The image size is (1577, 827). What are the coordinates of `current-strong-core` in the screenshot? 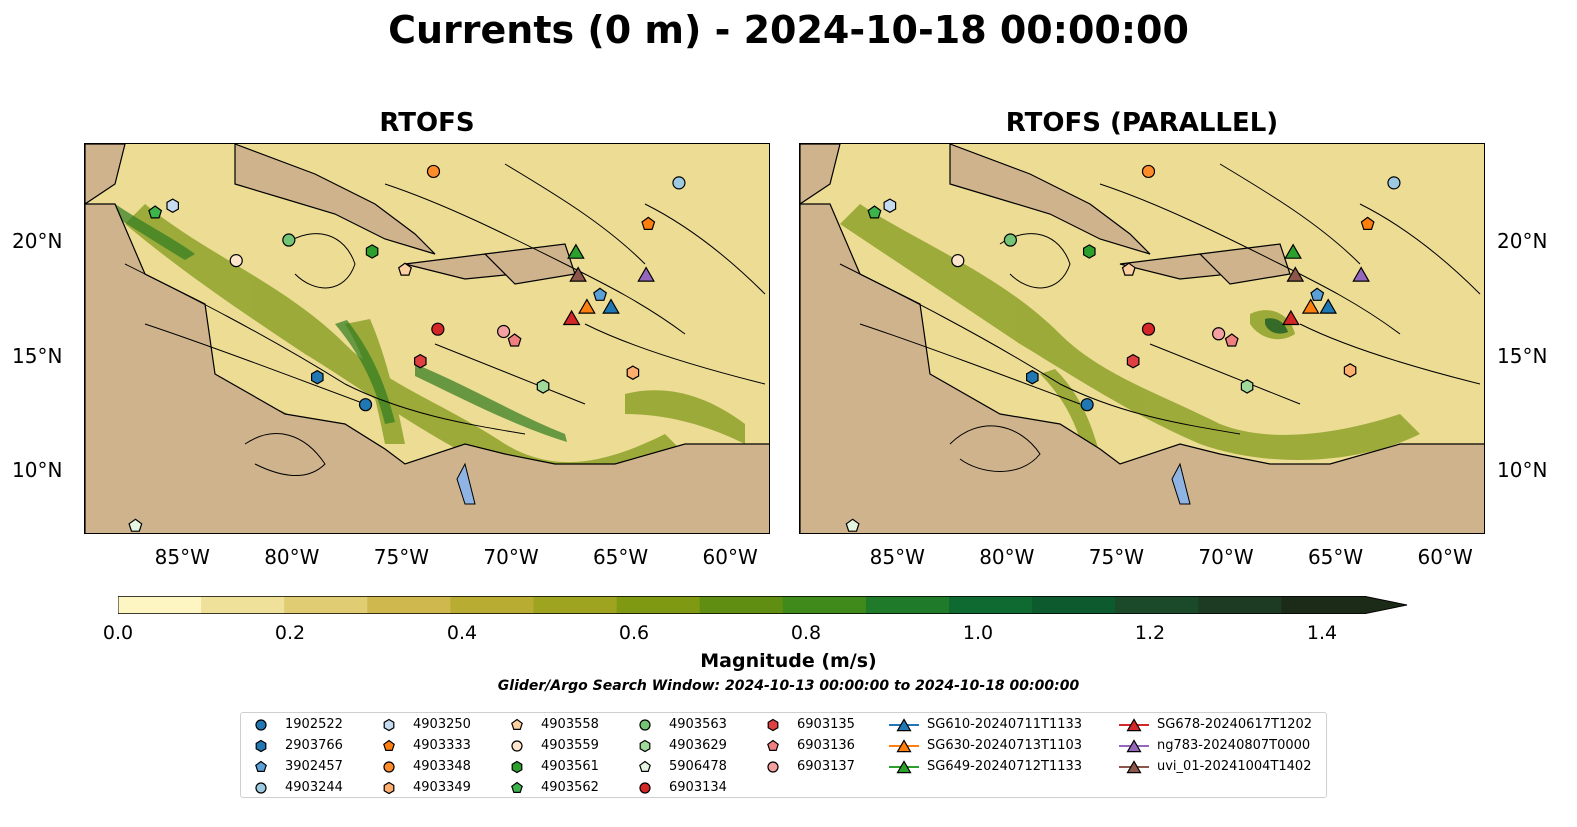 It's located at (339, 323).